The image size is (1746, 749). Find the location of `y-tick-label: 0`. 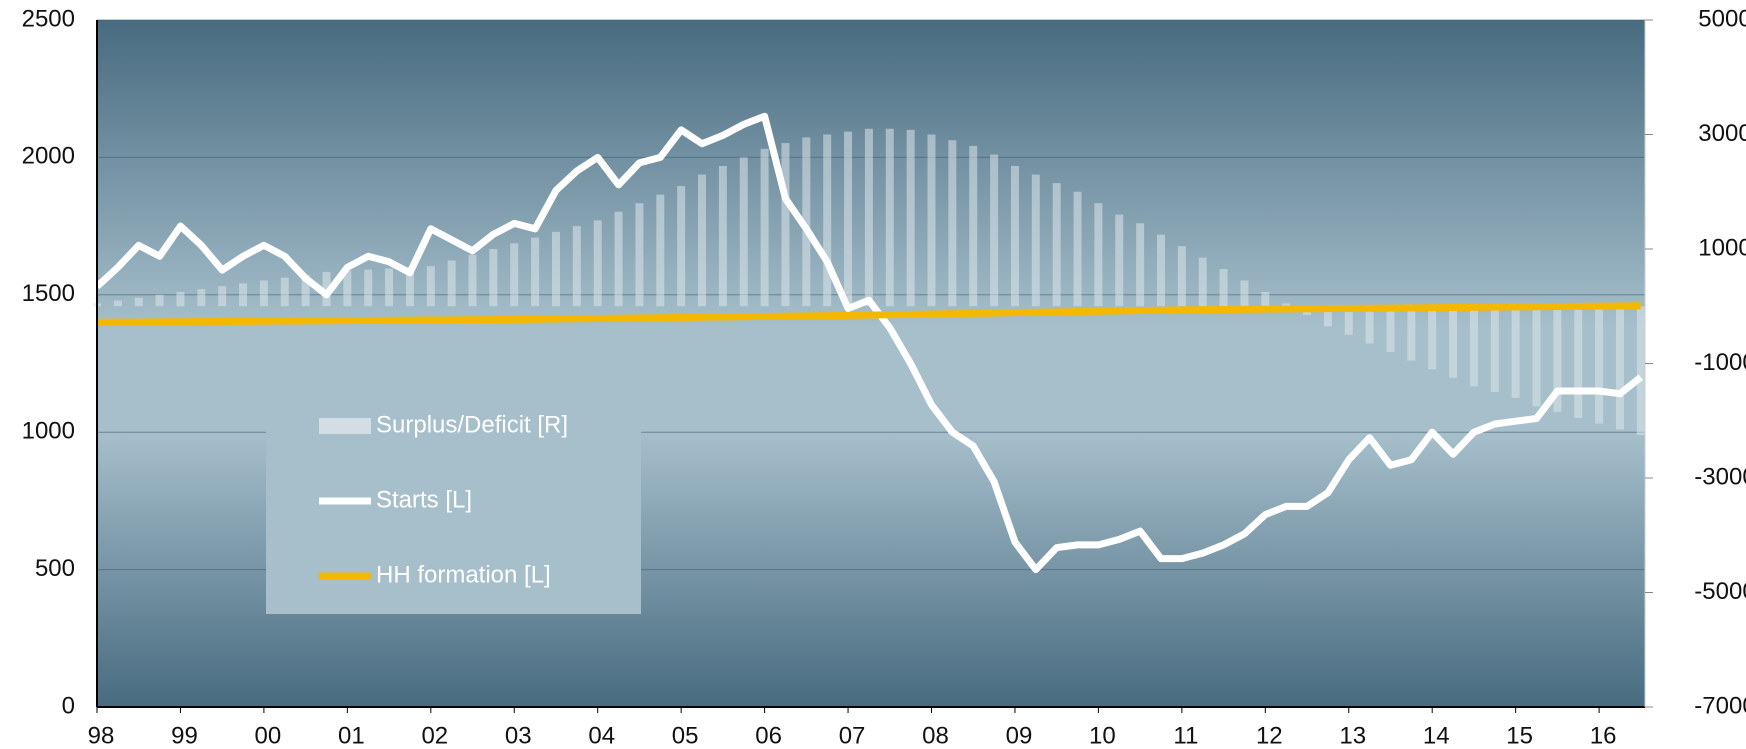

y-tick-label: 0 is located at coordinates (68, 705).